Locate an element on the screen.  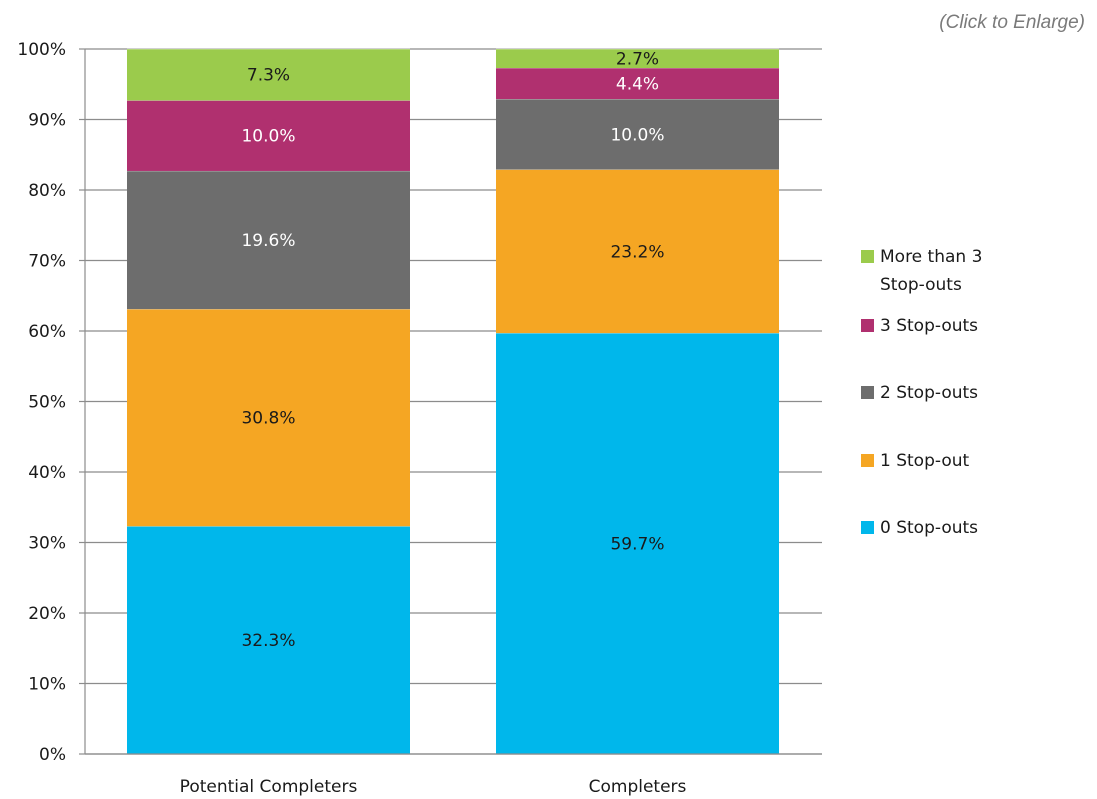
y-tick-label: 30% is located at coordinates (47, 544).